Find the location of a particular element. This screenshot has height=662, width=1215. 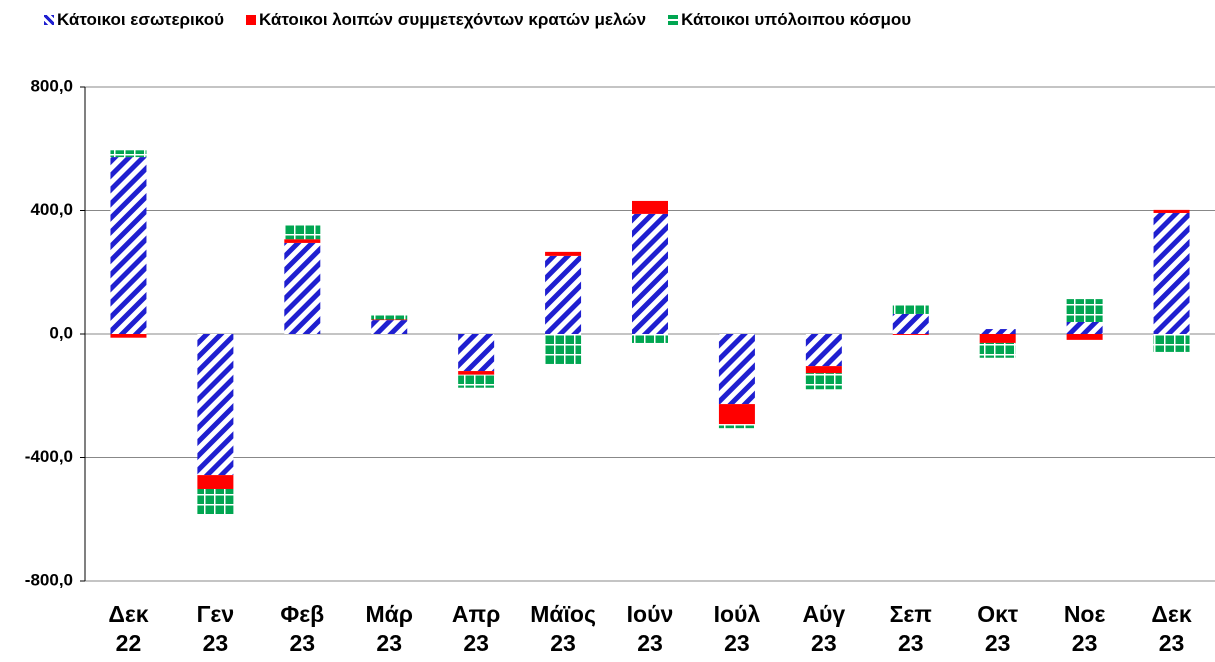

legend-item: Κάτοικοι υπόλοιπου κόσμου is located at coordinates (789, 20).